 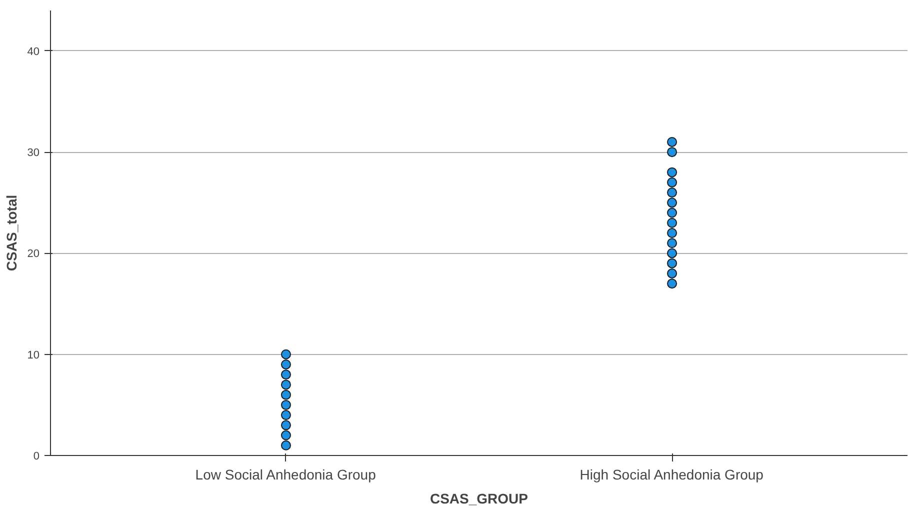 What do you see at coordinates (479, 498) in the screenshot?
I see `x-axis-title: CSAS_GROUP` at bounding box center [479, 498].